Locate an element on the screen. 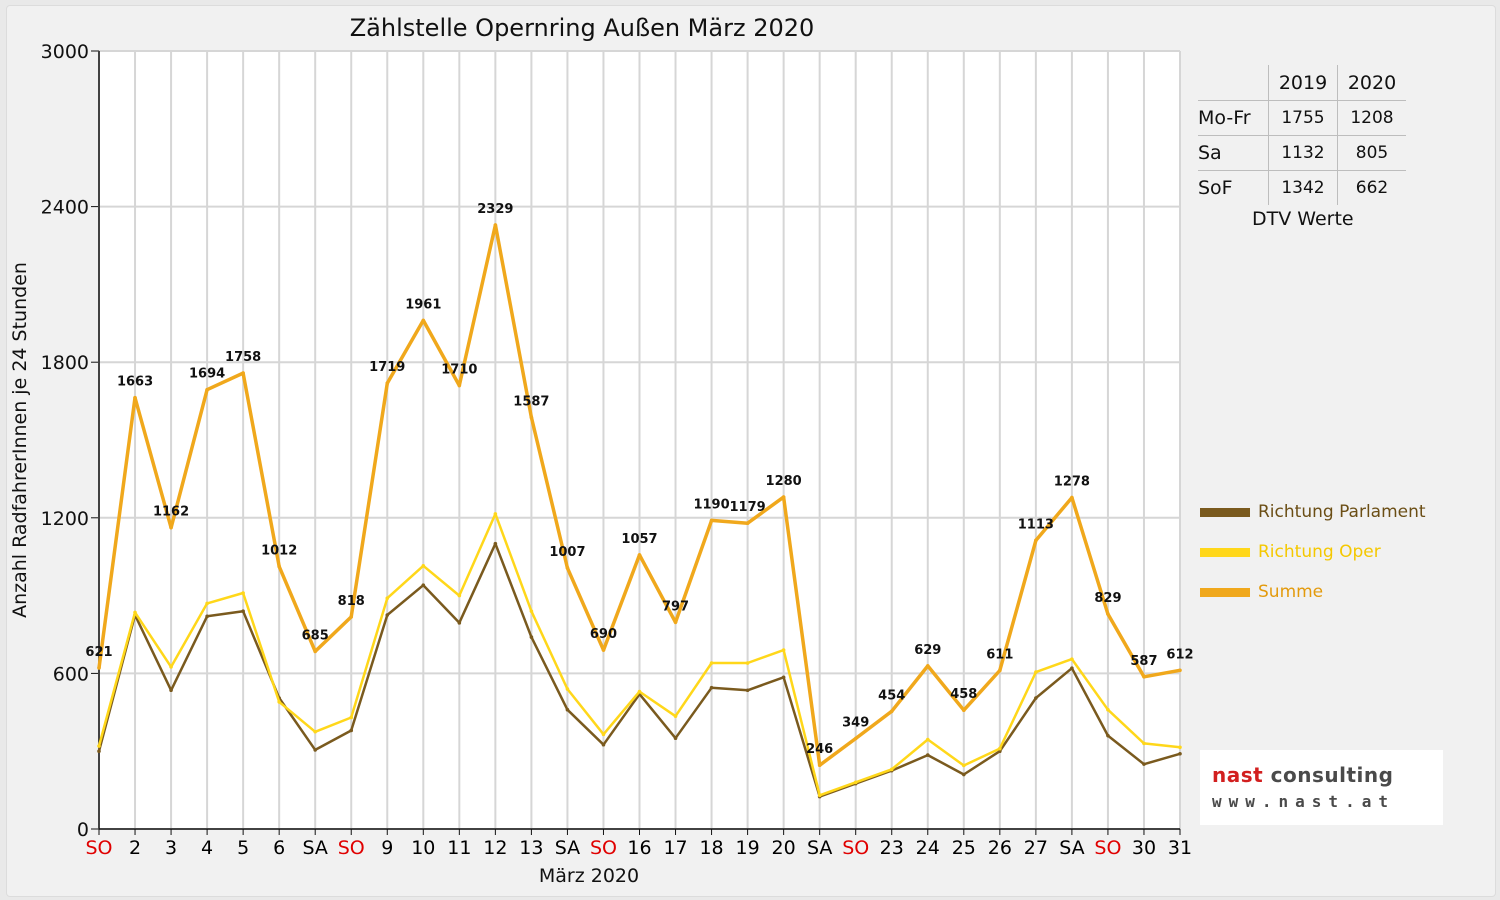 This screenshot has width=1500, height=900. data-label: 587 is located at coordinates (1143, 661).